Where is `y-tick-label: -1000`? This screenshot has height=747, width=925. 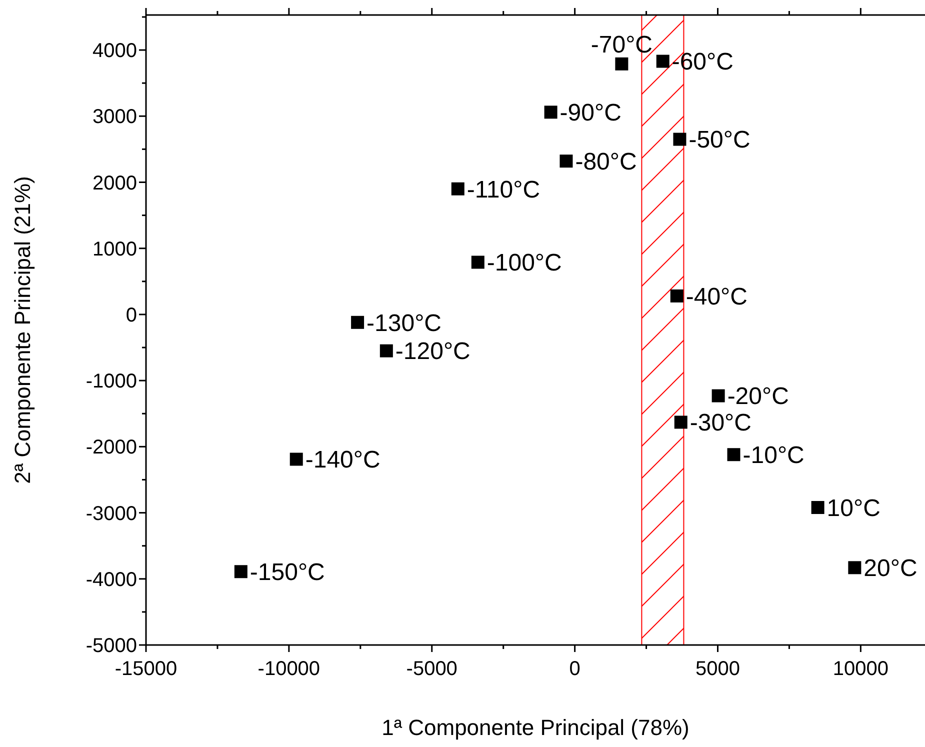
y-tick-label: -1000 is located at coordinates (111, 381).